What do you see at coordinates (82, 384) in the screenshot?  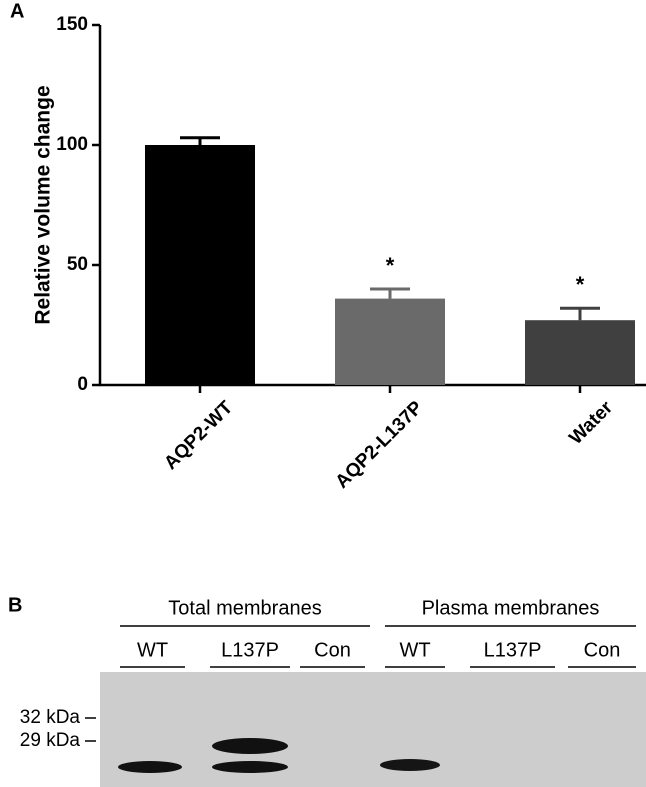 I see `y-tick-label: 0` at bounding box center [82, 384].